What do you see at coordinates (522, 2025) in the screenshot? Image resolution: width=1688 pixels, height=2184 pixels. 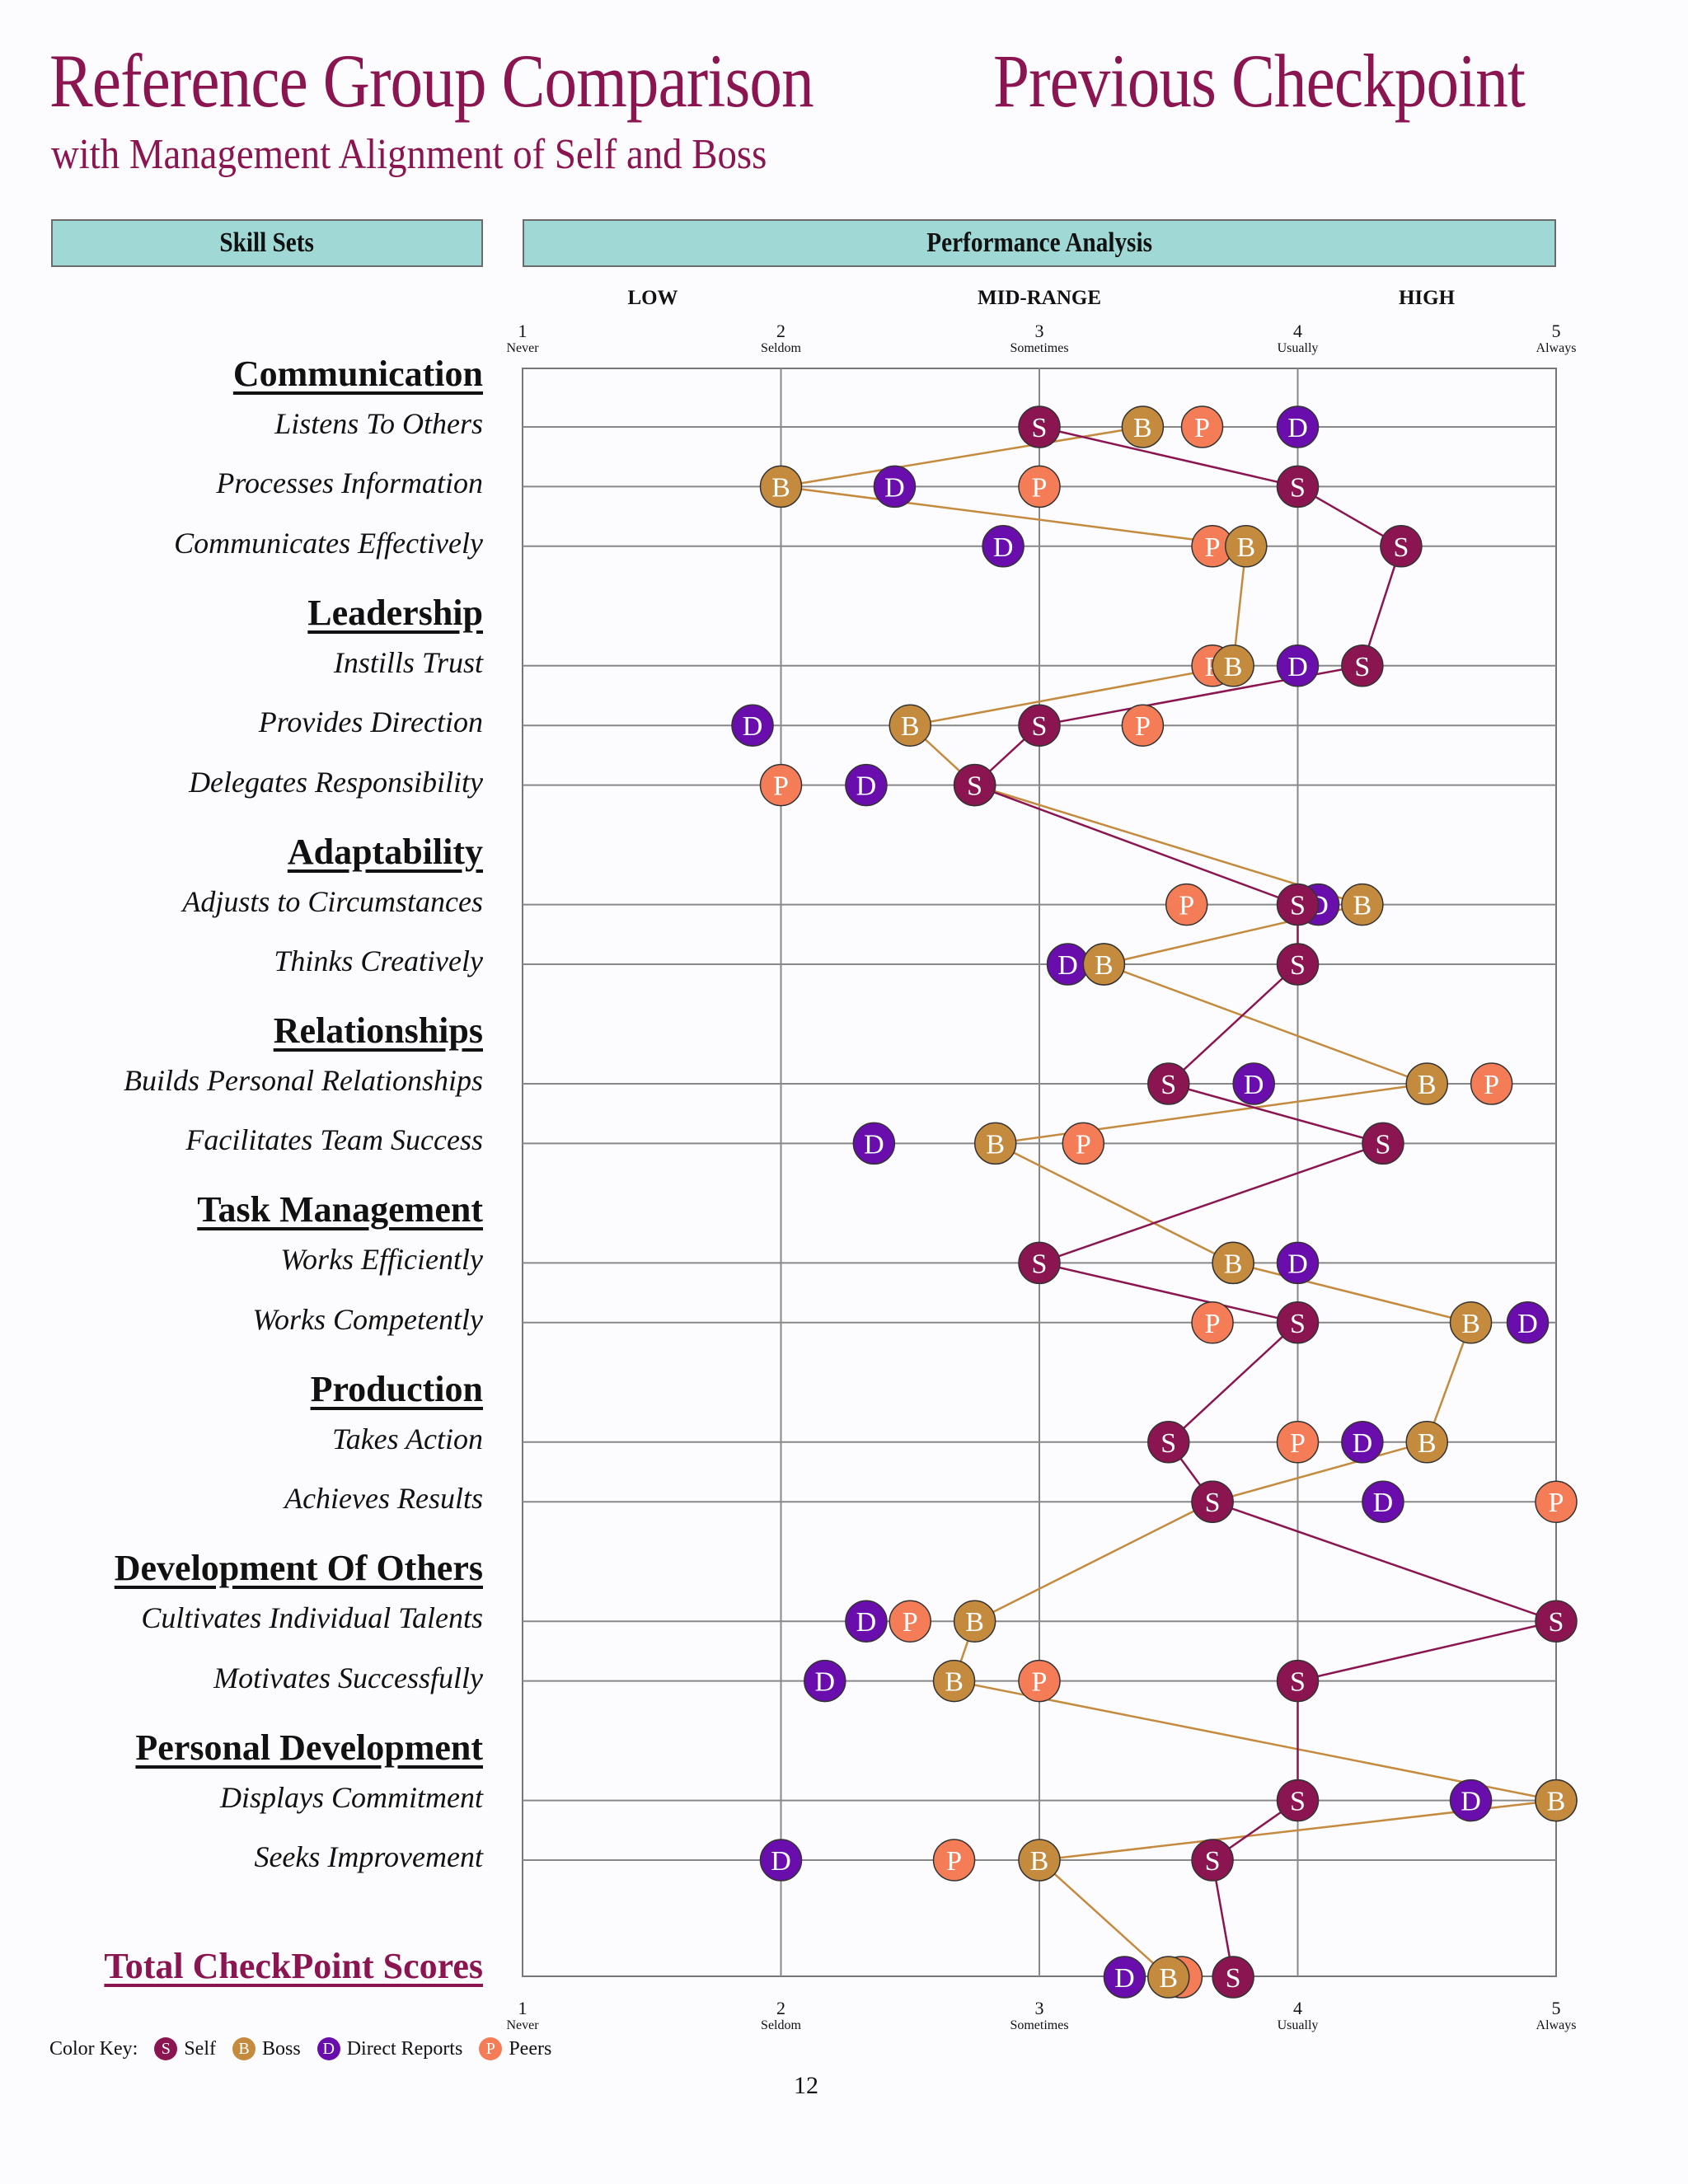 I see `bottom-tick-label: Never` at bounding box center [522, 2025].